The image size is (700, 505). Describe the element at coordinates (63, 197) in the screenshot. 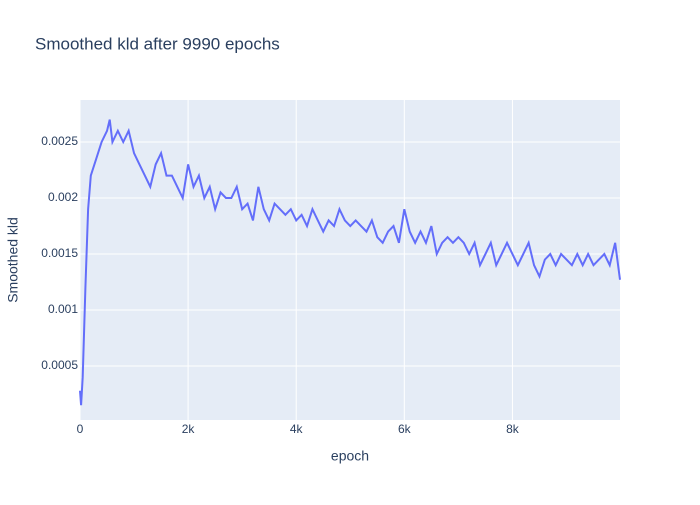

I see `y-tick-label: 0.002` at that location.